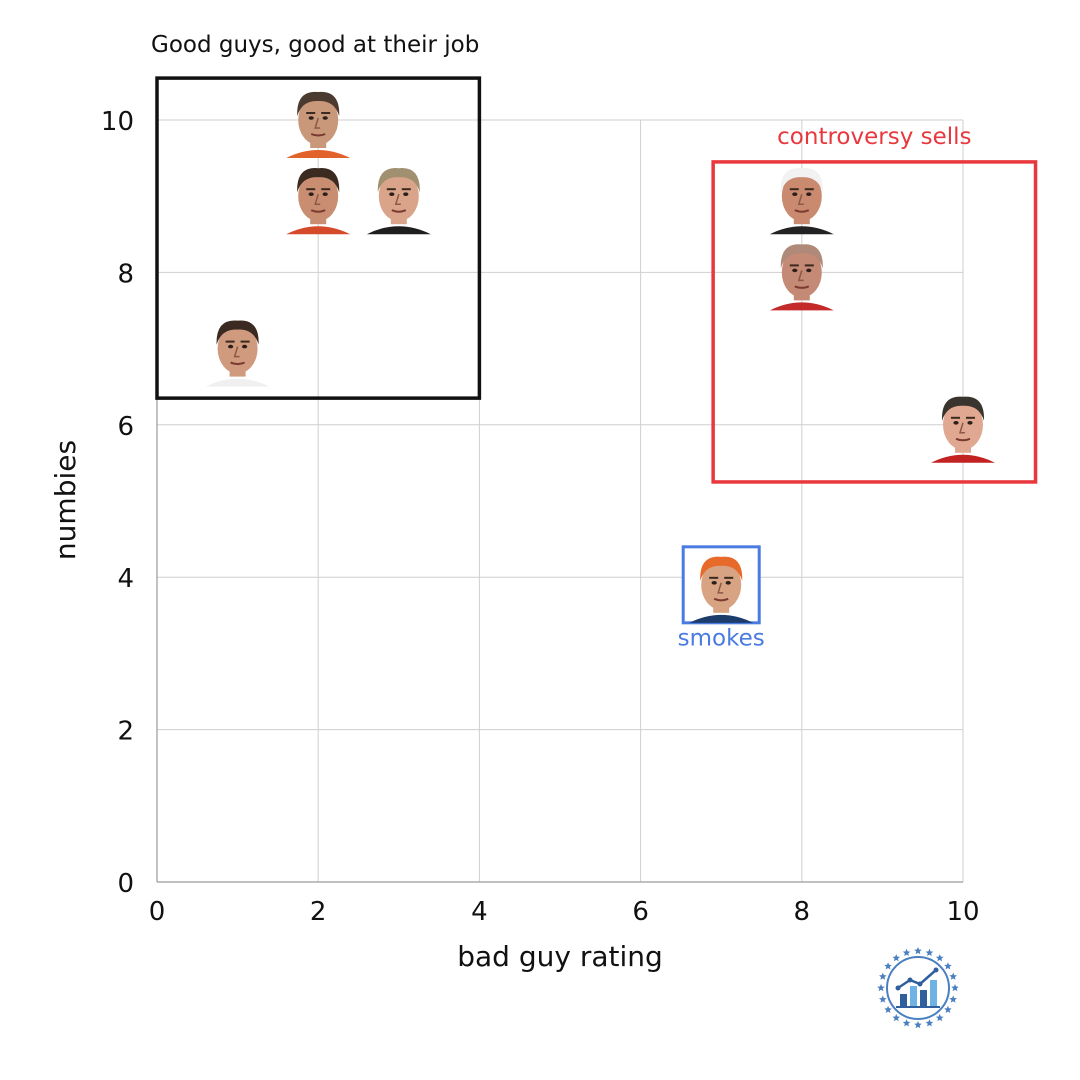  Describe the element at coordinates (318, 238) in the screenshot. I see `group-box-good` at that location.